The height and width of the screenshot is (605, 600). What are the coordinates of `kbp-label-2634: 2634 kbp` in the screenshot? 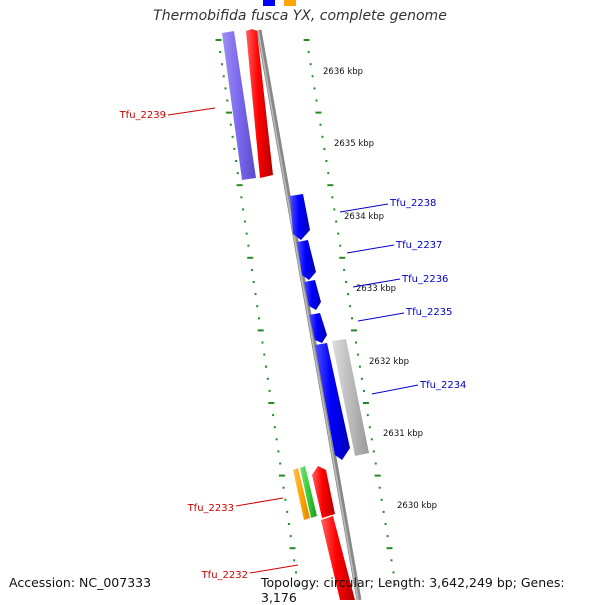 It's located at (364, 217).